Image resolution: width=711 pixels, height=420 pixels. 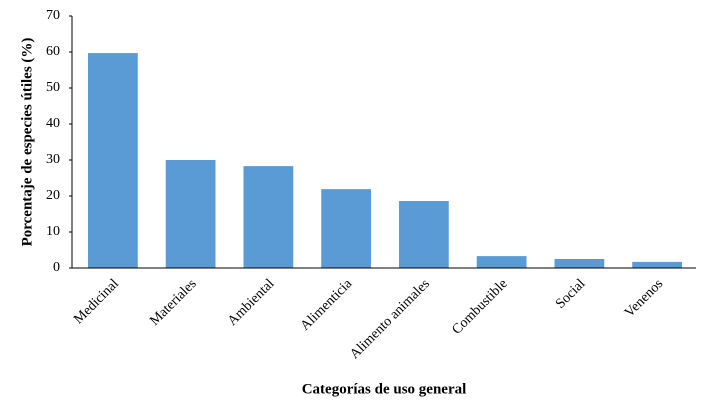 I want to click on x-tick-label: Social, so click(x=570, y=293).